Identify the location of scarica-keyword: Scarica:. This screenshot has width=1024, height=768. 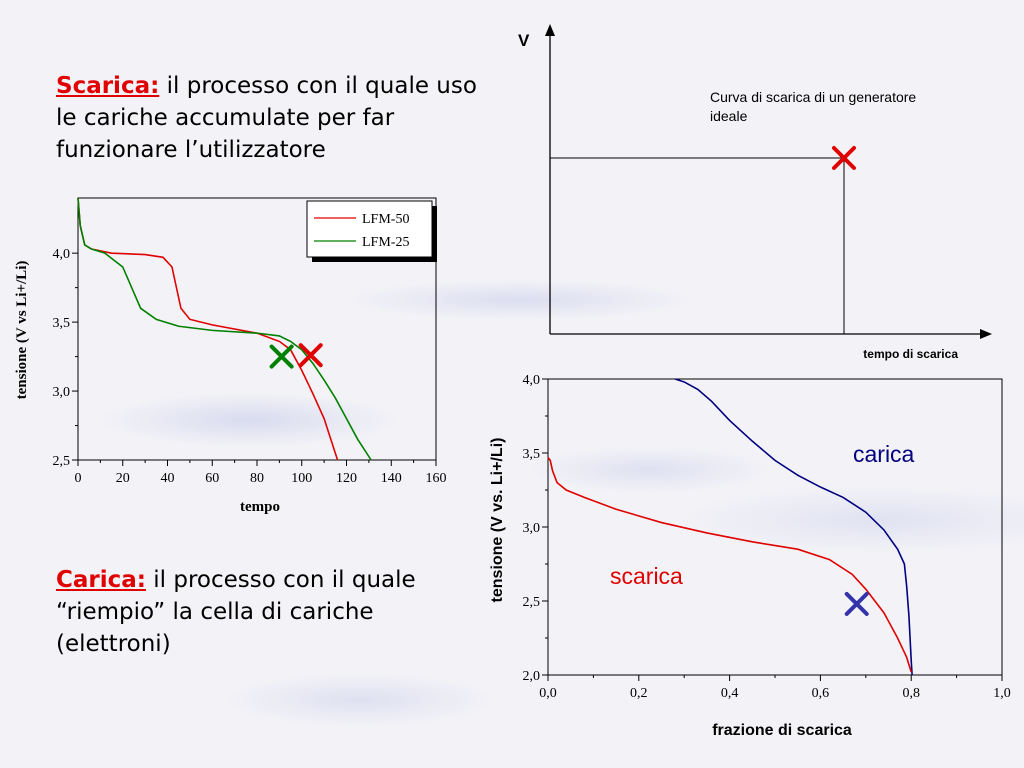
(108, 86).